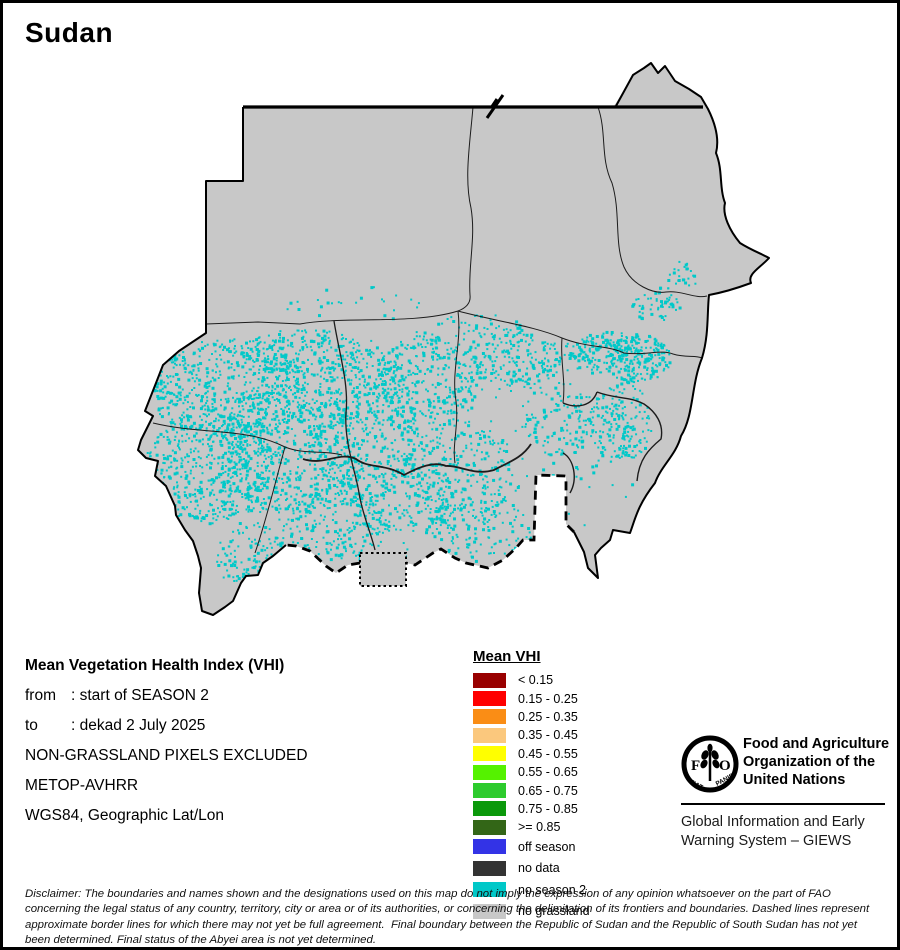 This screenshot has width=900, height=950. I want to click on legend-status-list: off season no data no season 2 no grassland, so click(531, 879).